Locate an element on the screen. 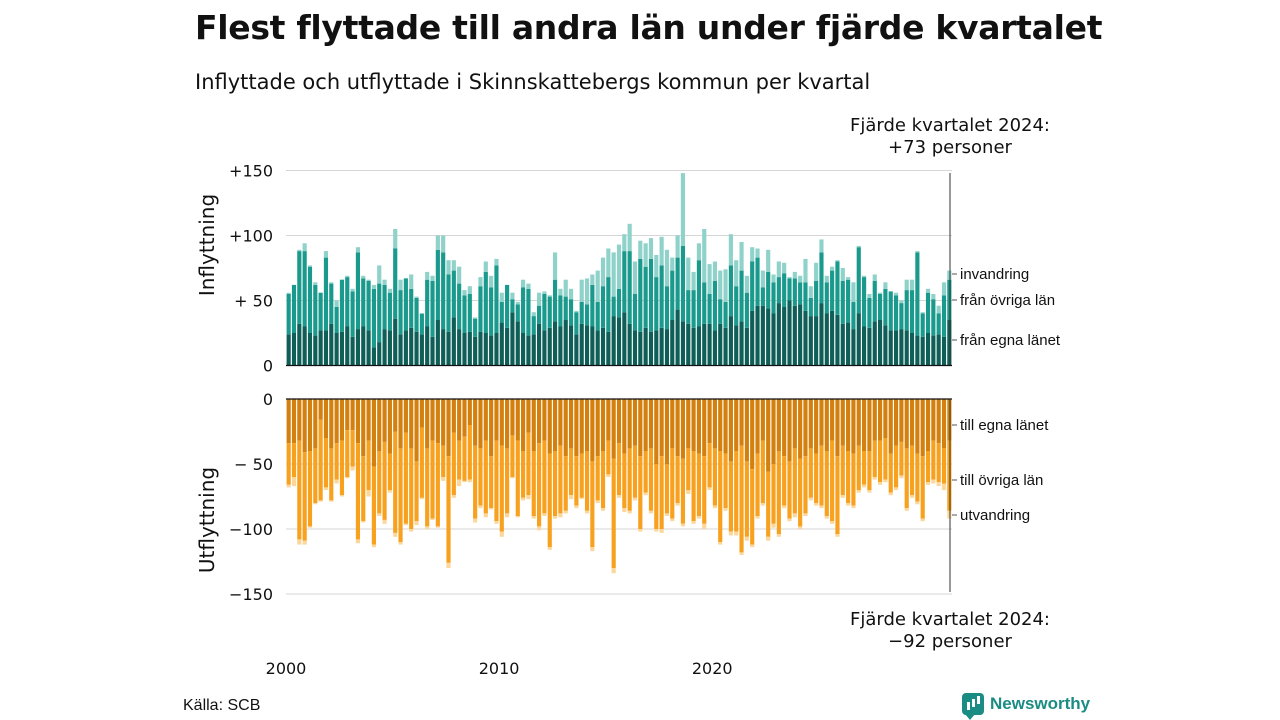 The width and height of the screenshot is (1280, 720). annotation-inflow-line1: Fjärde kvartalet 2024: is located at coordinates (949, 125).